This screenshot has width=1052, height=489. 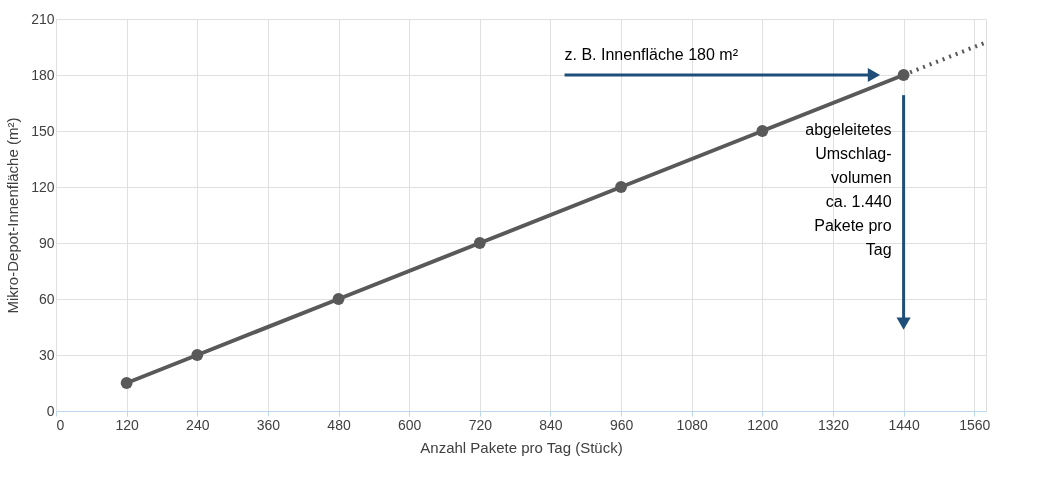 I want to click on x-tick-label: 480, so click(x=339, y=424).